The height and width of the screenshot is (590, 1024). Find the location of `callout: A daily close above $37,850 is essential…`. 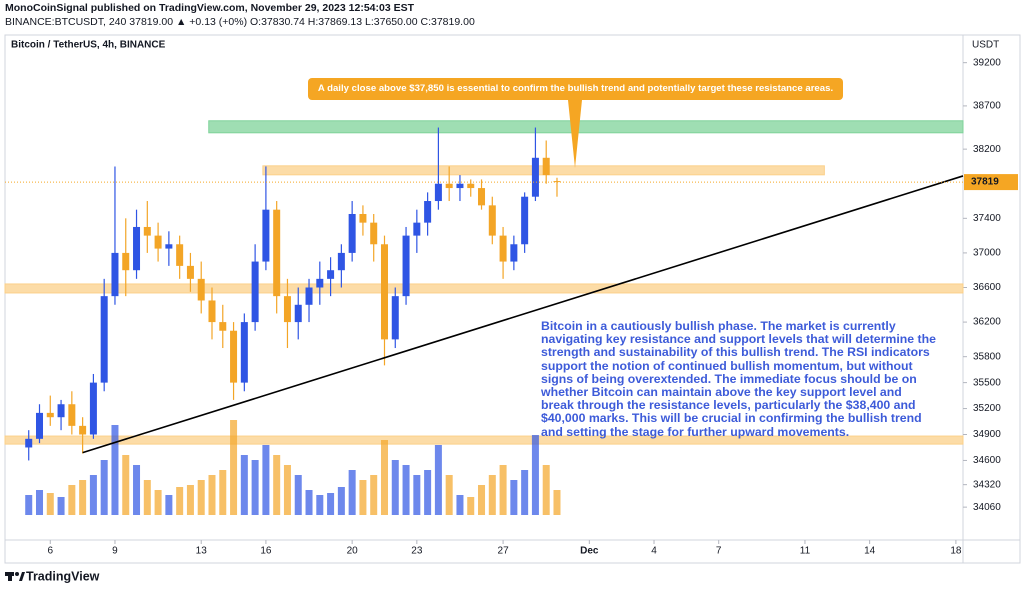

callout: A daily close above $37,850 is essential… is located at coordinates (575, 89).